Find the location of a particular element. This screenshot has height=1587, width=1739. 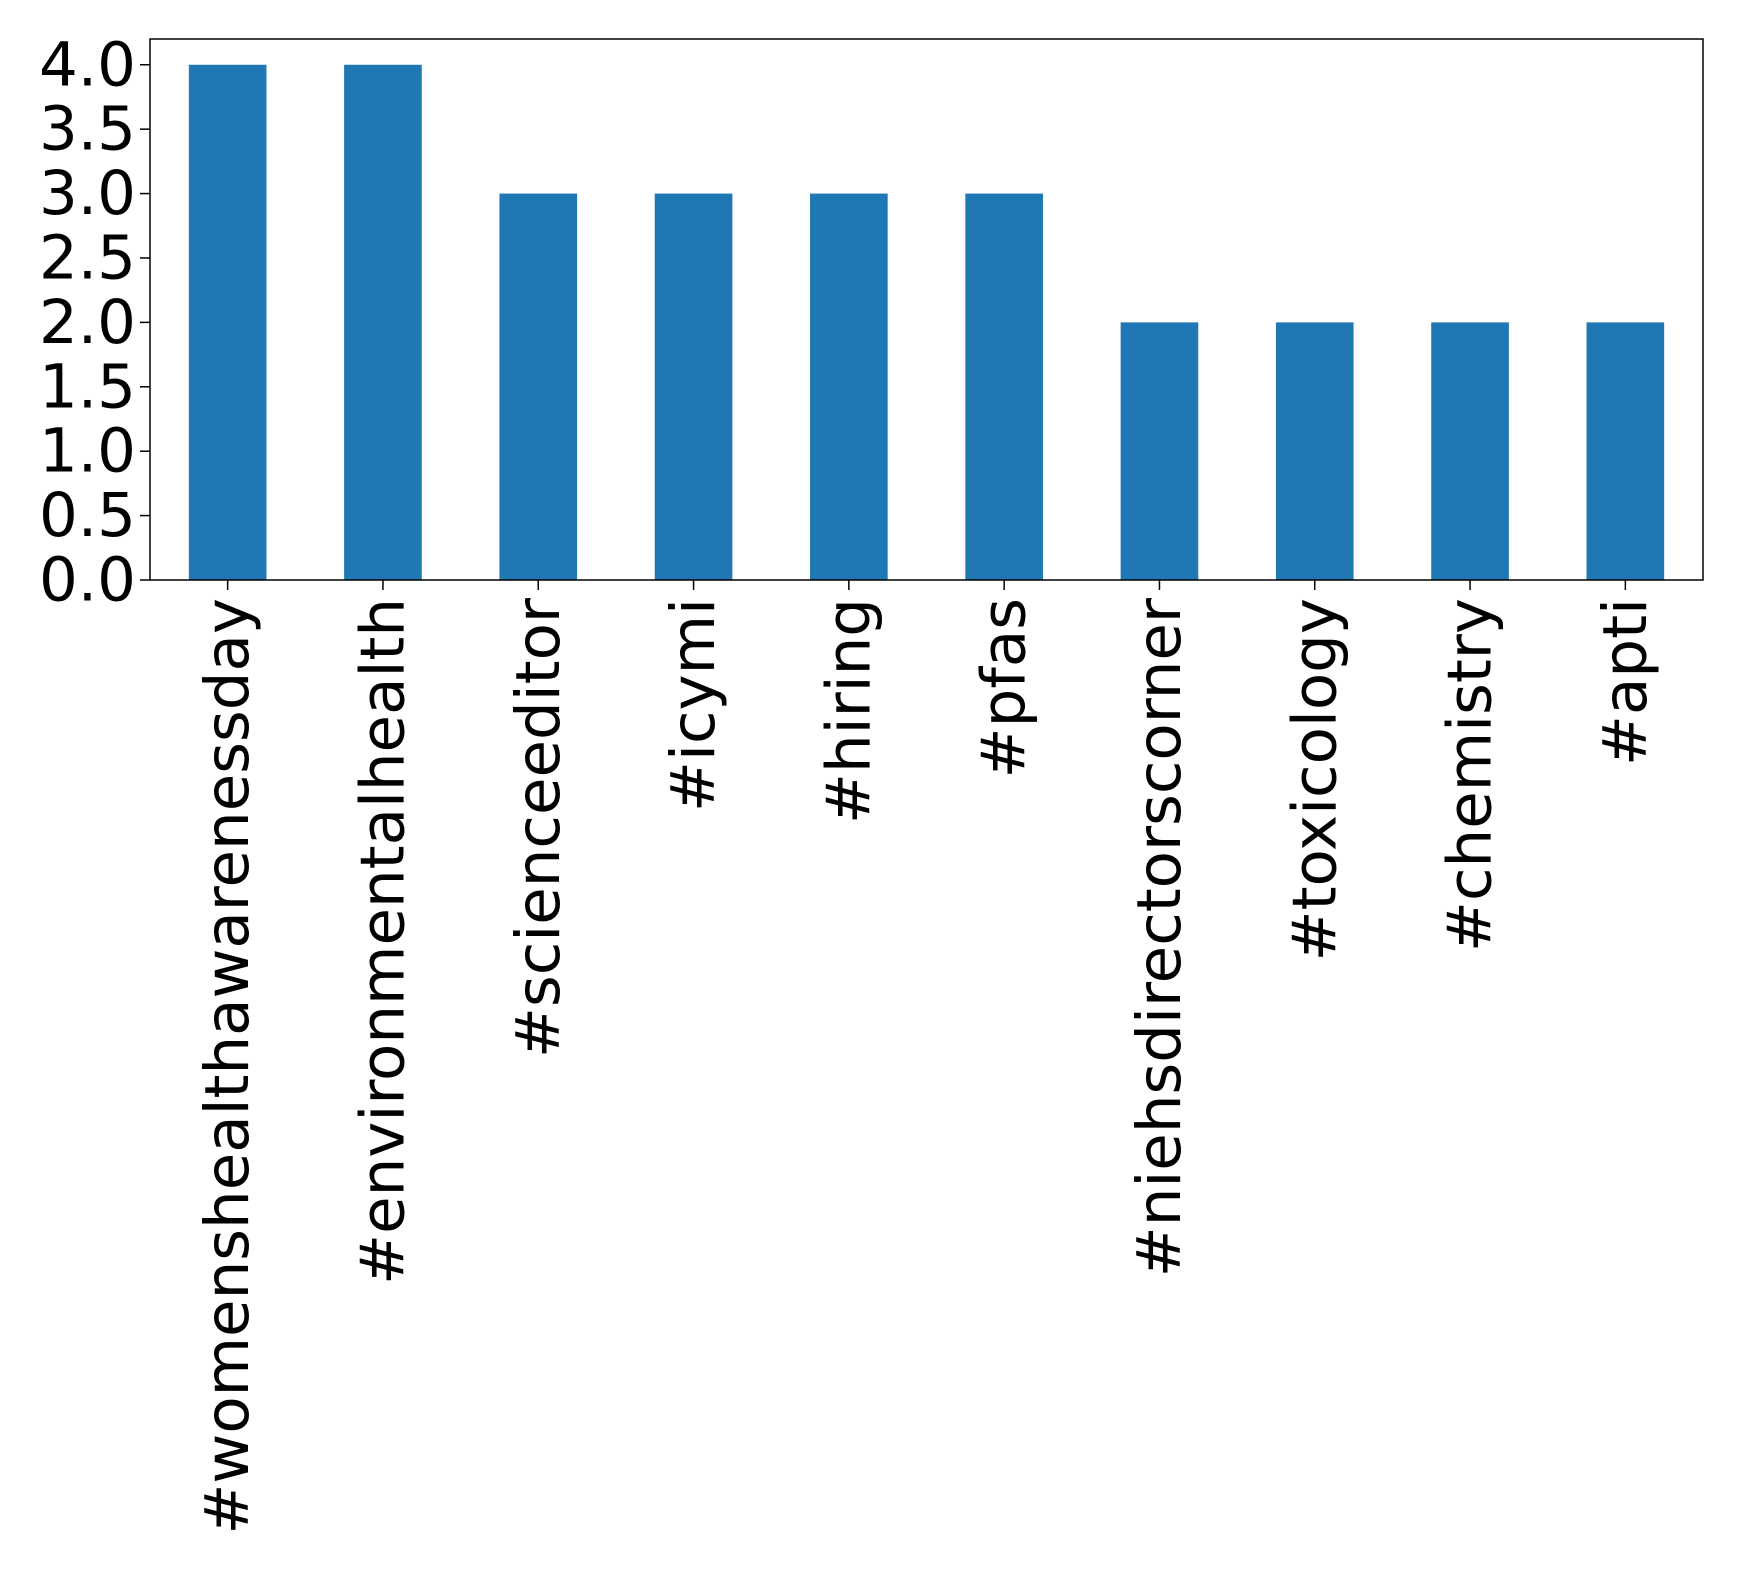

y-tick-label: 2.0 is located at coordinates (87, 322).